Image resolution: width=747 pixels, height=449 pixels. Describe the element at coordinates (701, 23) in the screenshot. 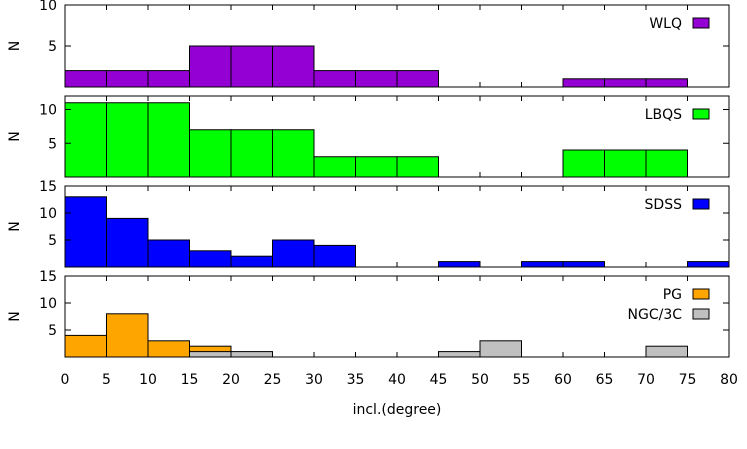

I see `legend-swatch-wlq` at that location.